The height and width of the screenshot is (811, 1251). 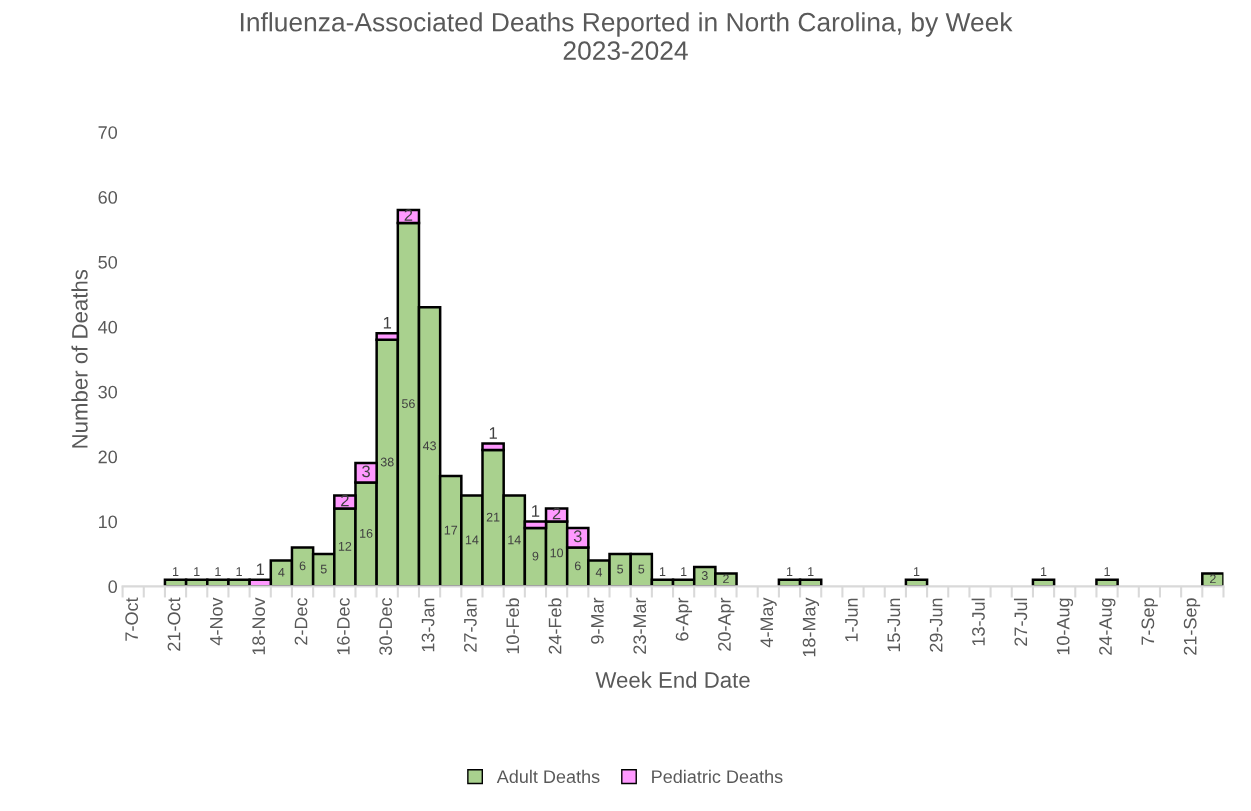 What do you see at coordinates (851, 620) in the screenshot?
I see `x-tick-label: 1-Jun` at bounding box center [851, 620].